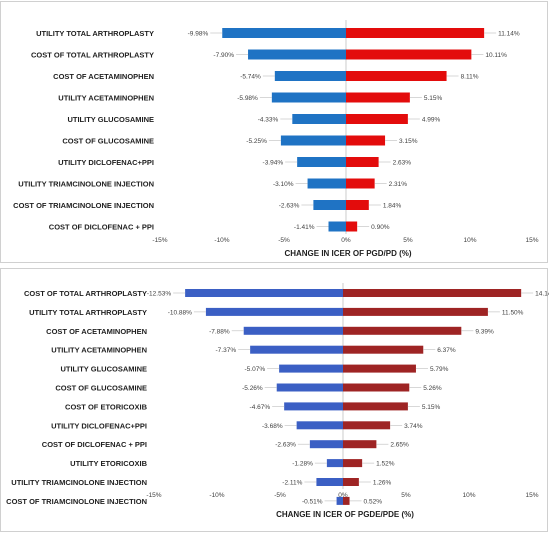  What do you see at coordinates (373, 501) in the screenshot?
I see `data-label-positive: 0.52%` at bounding box center [373, 501].